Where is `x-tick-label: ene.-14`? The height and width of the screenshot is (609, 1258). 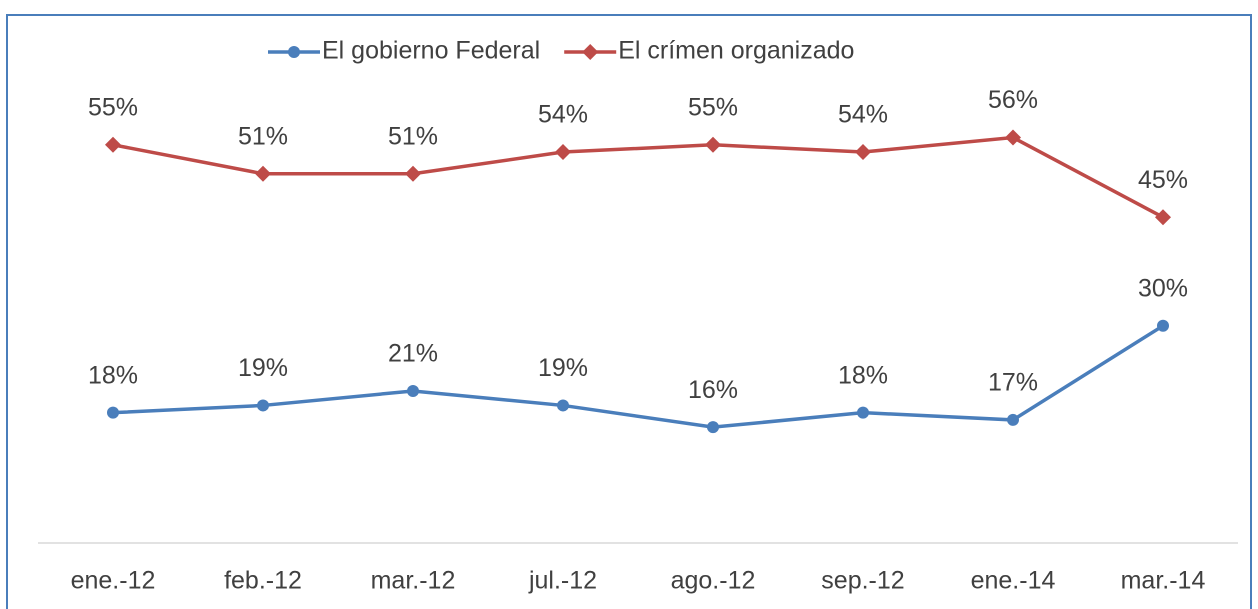 x-tick-label: ene.-14 is located at coordinates (1013, 581).